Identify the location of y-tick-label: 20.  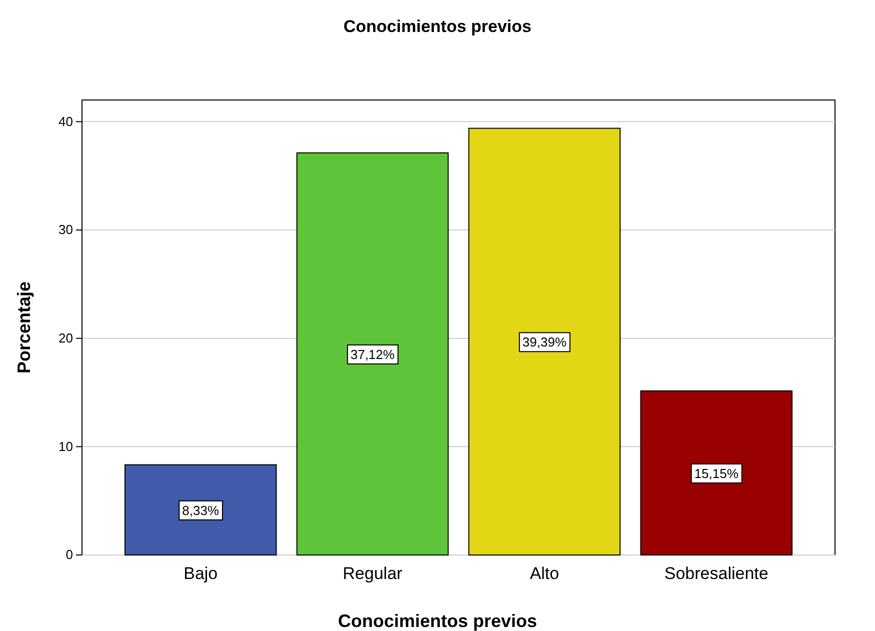
(65, 338).